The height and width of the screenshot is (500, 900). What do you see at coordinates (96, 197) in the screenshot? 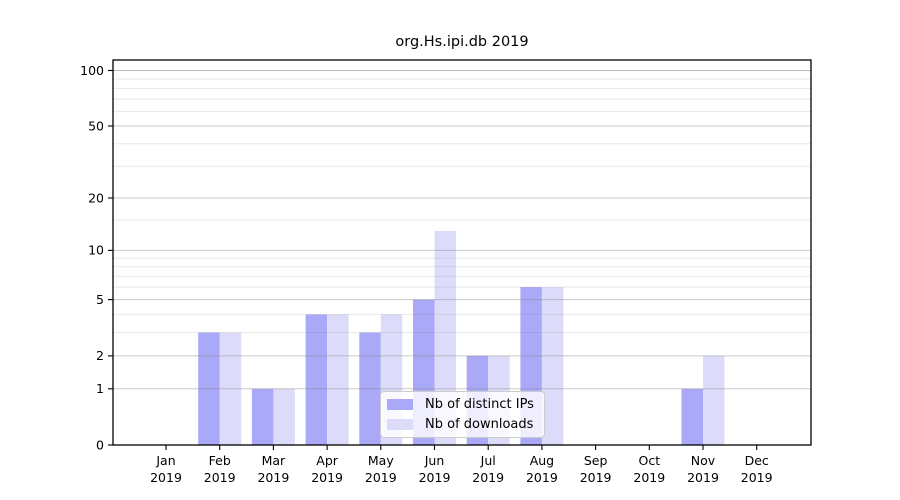
I see `y-tick-label: 20` at bounding box center [96, 197].